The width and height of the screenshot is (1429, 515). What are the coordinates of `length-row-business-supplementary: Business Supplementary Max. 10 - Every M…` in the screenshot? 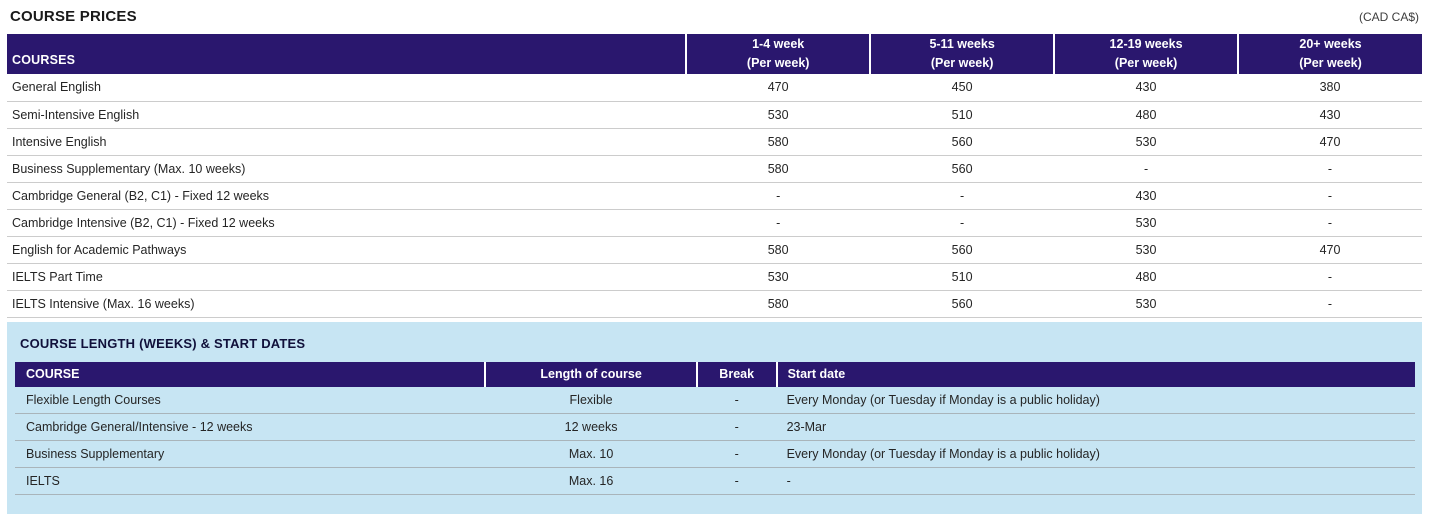 It's located at (715, 454).